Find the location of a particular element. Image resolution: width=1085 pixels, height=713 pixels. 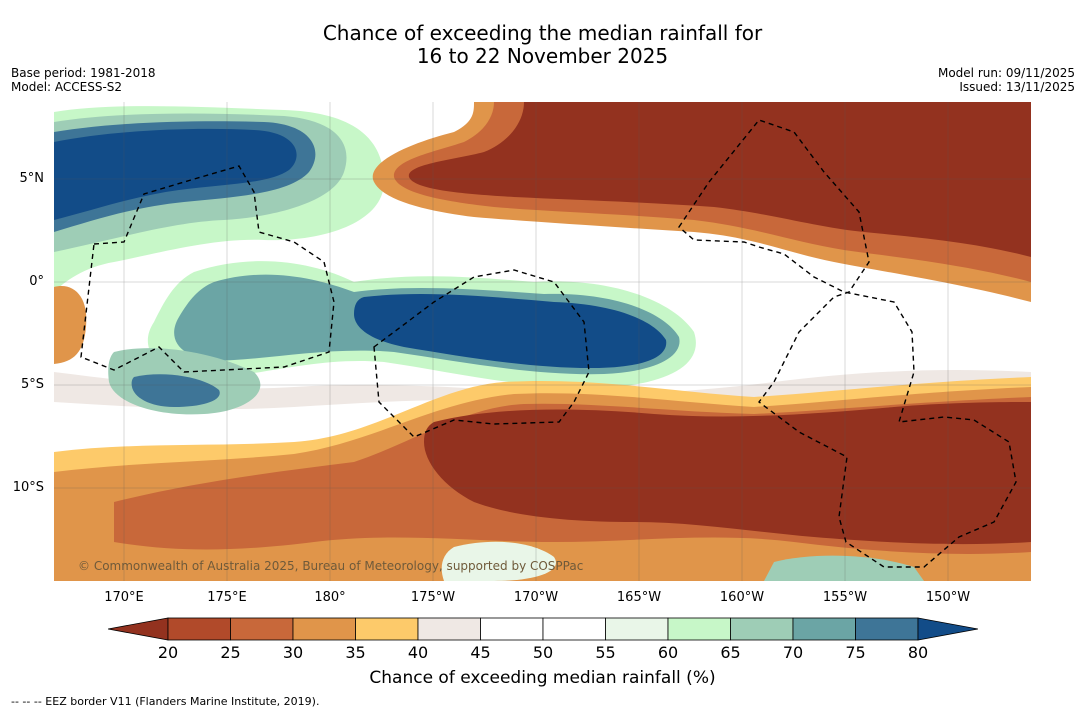

colorbar-tick-label: 35 is located at coordinates (355, 652).